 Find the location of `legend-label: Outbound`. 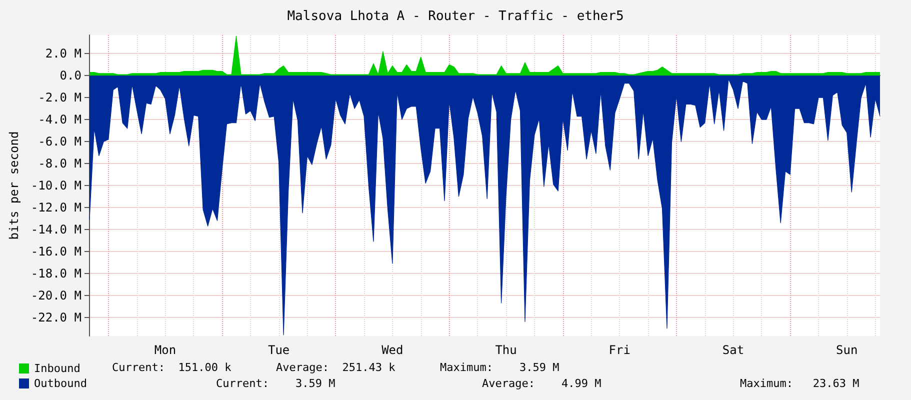

legend-label: Outbound is located at coordinates (60, 383).